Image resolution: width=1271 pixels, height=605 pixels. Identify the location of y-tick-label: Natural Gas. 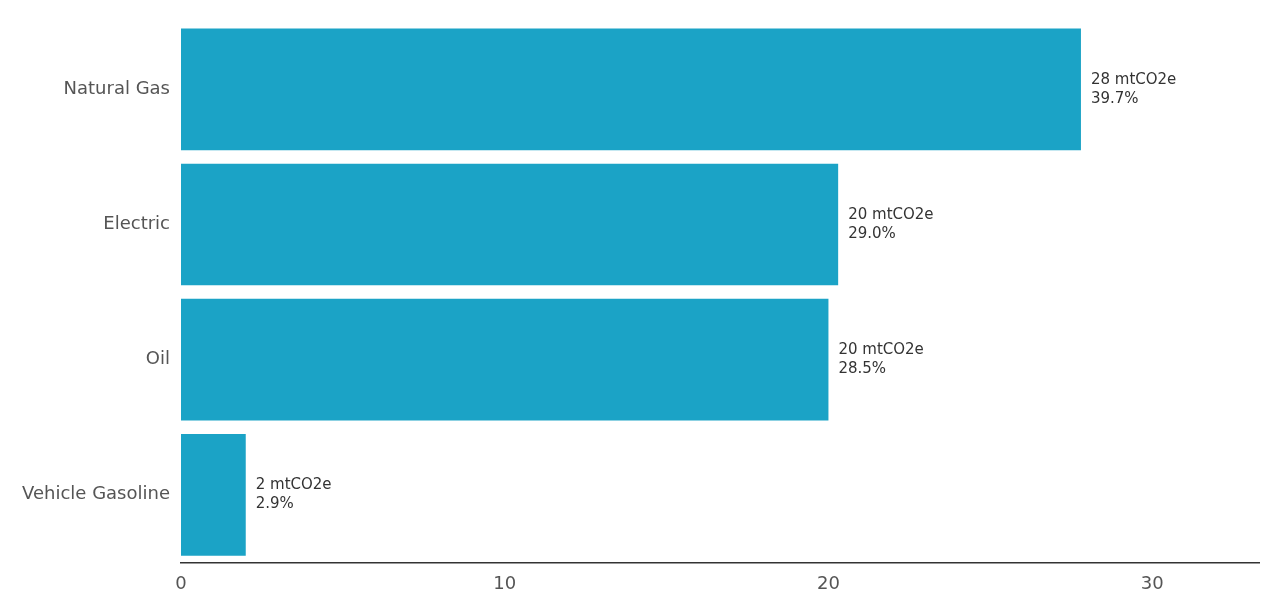
(116, 88).